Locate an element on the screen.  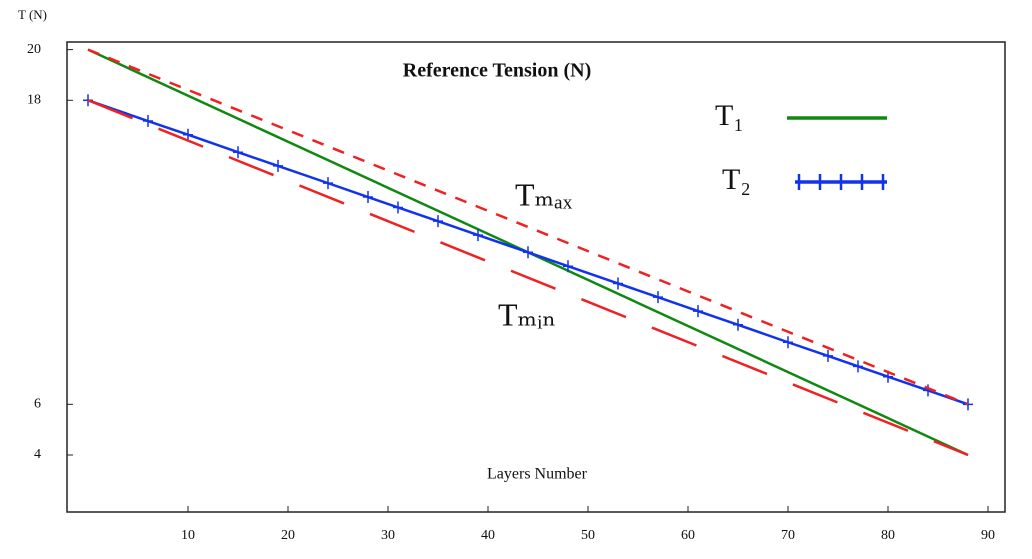
x-tick-label: 30 is located at coordinates (388, 535).